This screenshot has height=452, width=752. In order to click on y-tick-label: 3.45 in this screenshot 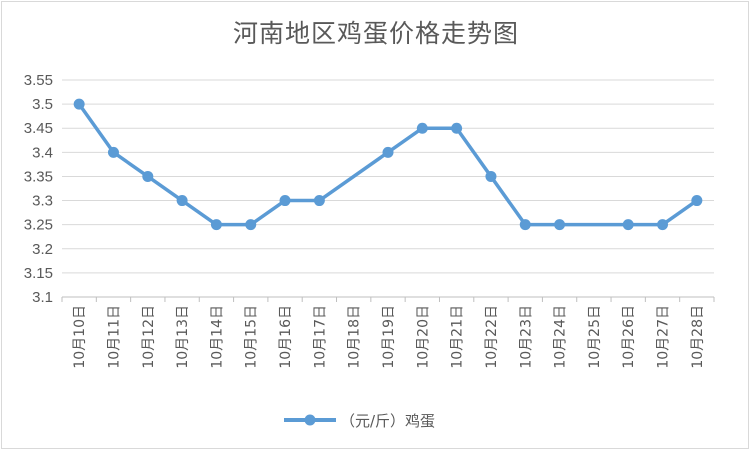, I will do `click(38, 128)`.